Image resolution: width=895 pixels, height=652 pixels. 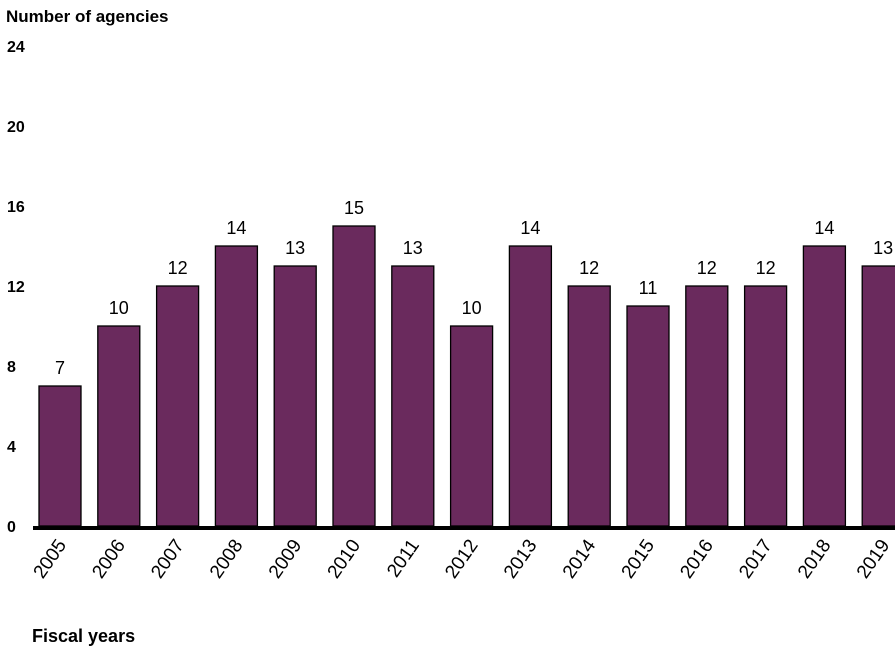 What do you see at coordinates (60, 368) in the screenshot?
I see `bar-value-label: 7` at bounding box center [60, 368].